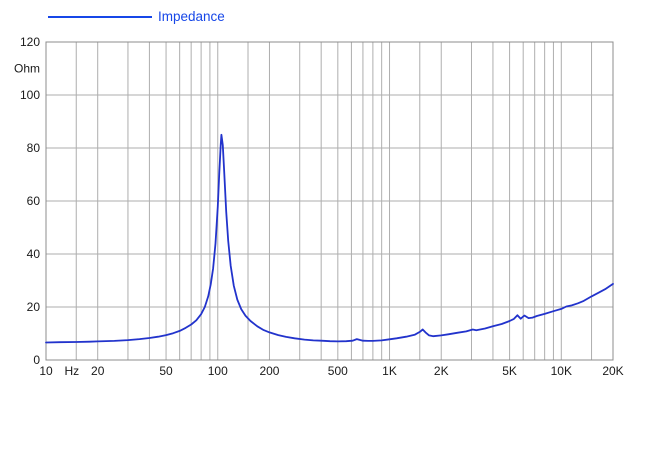  What do you see at coordinates (72, 371) in the screenshot?
I see `x-axis-unit-label: Hz` at bounding box center [72, 371].